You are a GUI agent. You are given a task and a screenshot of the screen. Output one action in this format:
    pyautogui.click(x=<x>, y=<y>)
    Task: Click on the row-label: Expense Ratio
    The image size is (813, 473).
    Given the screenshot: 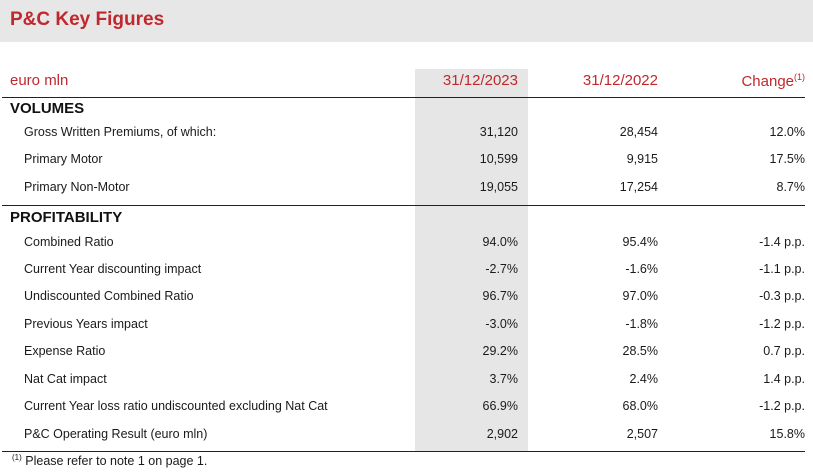 What is the action you would take?
    pyautogui.click(x=65, y=351)
    